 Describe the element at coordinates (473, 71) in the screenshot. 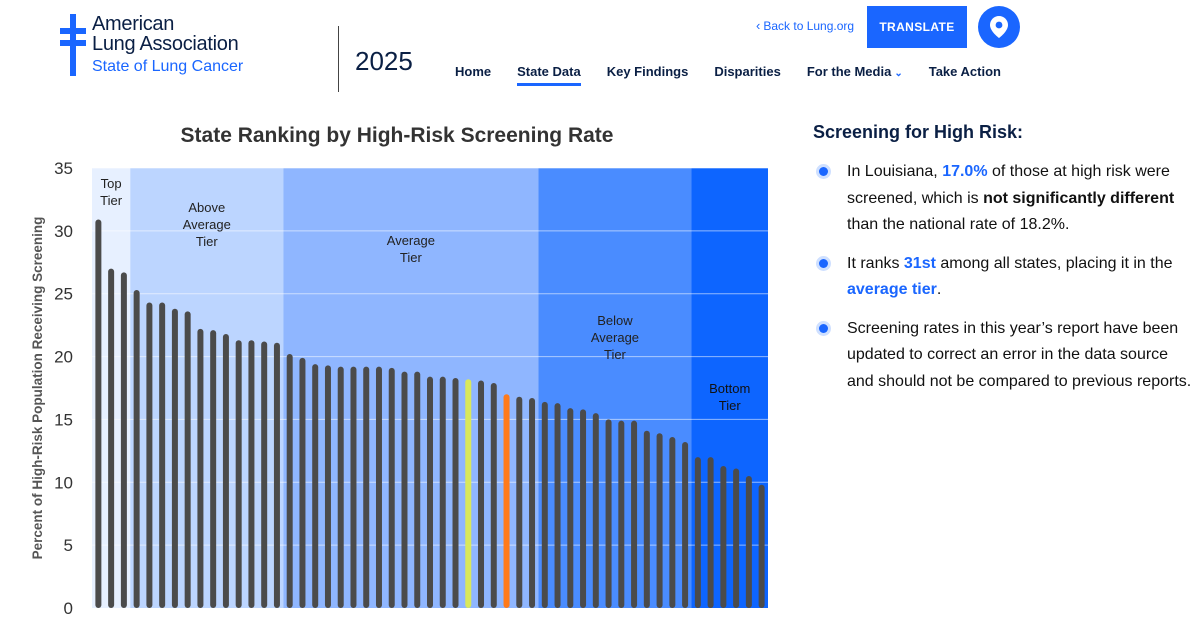

I see `nav-home: Home` at that location.